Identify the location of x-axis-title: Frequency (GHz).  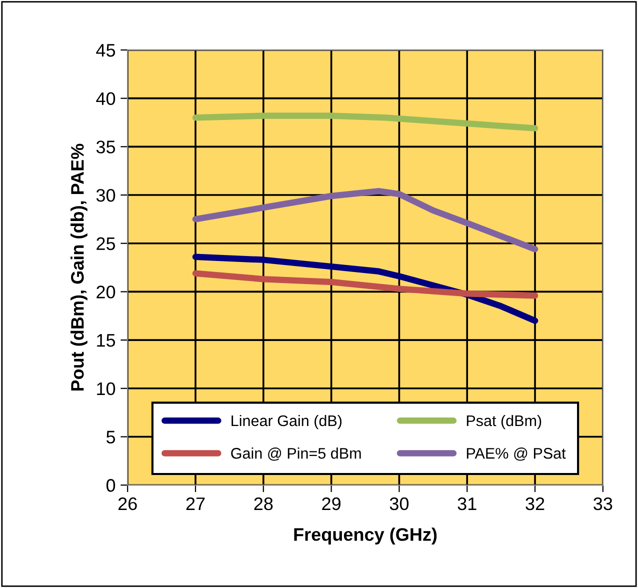
(365, 536).